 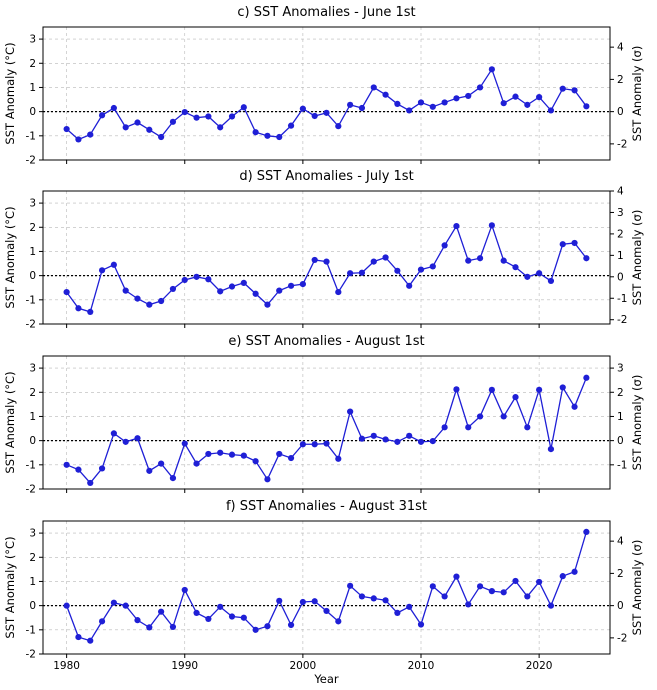 What do you see at coordinates (184, 666) in the screenshot?
I see `x-tick-label: 1990` at bounding box center [184, 666].